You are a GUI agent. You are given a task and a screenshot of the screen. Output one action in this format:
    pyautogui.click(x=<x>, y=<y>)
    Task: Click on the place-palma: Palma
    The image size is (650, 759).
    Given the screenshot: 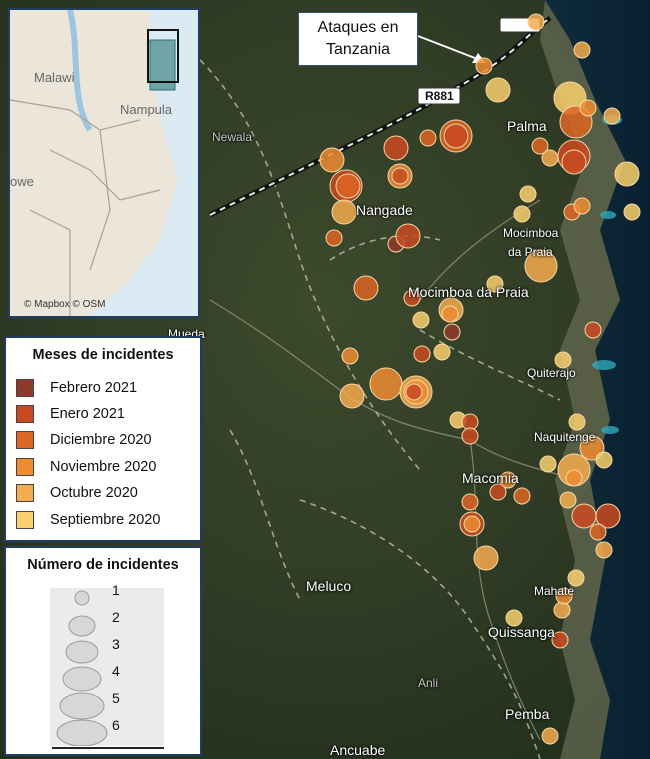 What is the action you would take?
    pyautogui.click(x=527, y=126)
    